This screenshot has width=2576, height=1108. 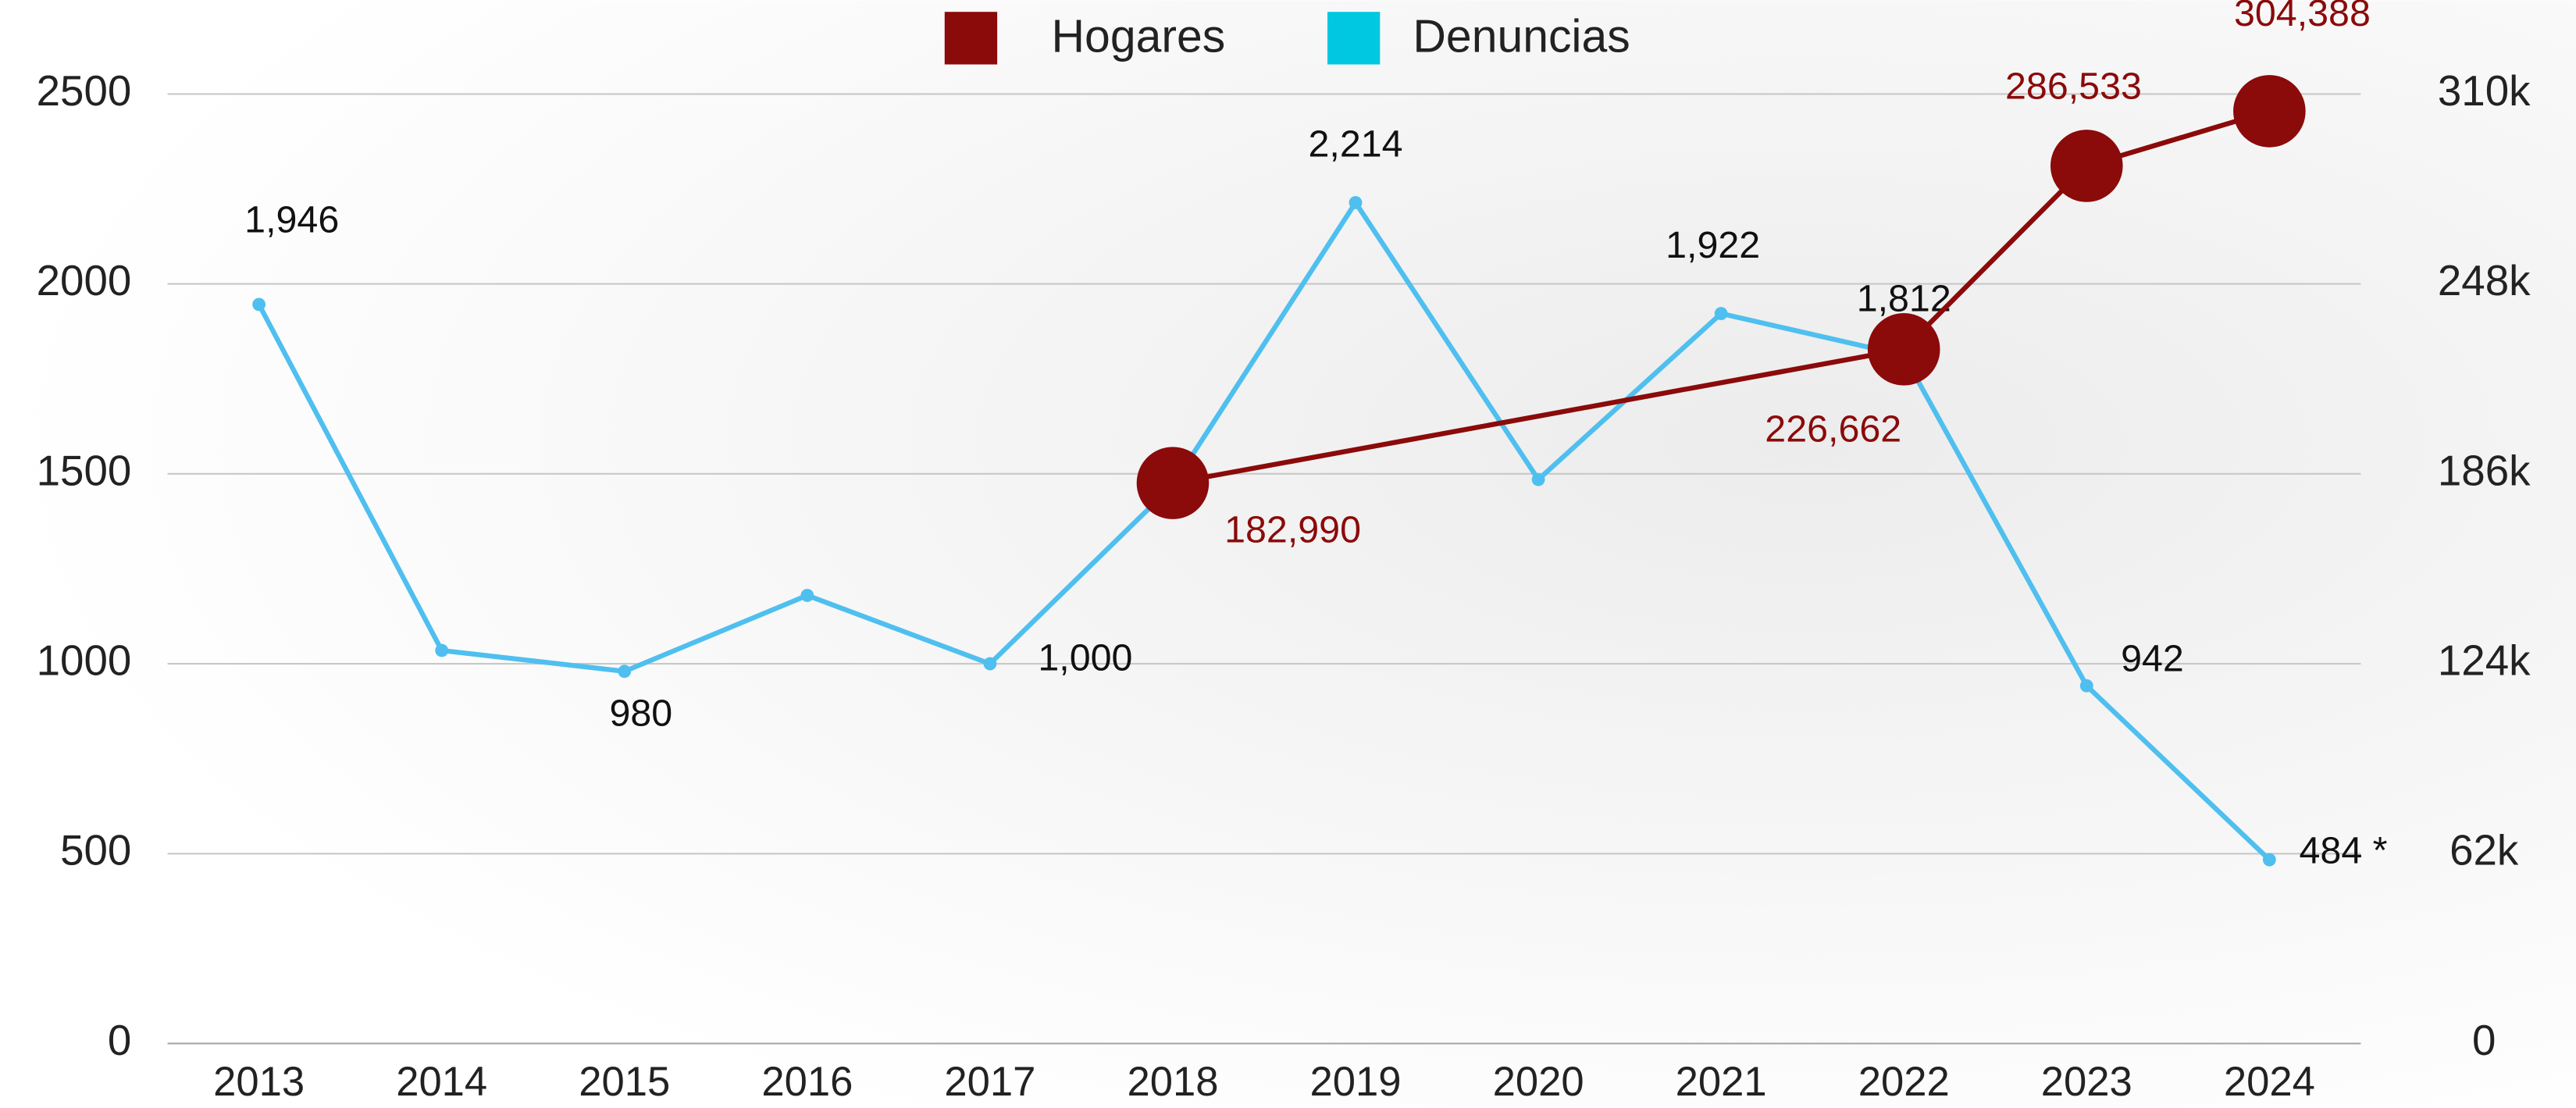 I want to click on y2-tick-label: 124k, so click(x=2484, y=660).